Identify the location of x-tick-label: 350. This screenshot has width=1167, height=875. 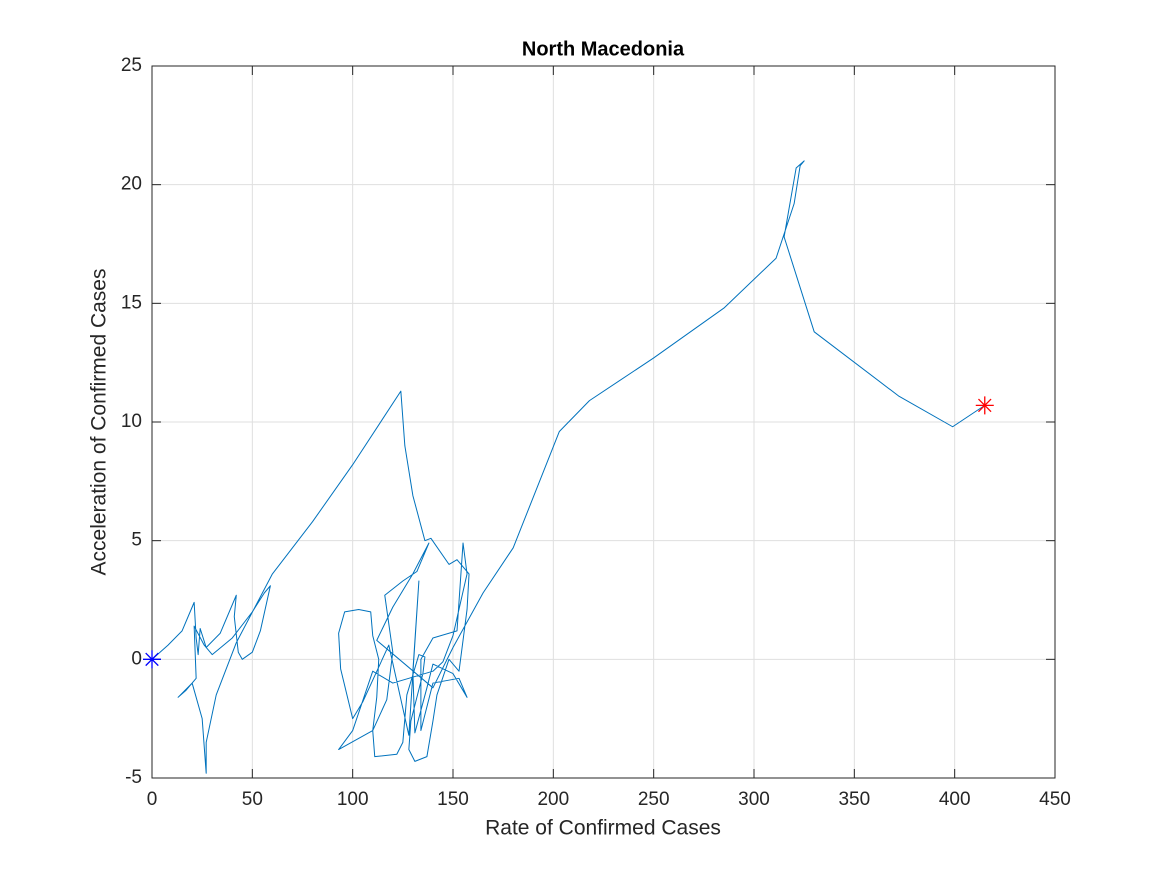
(854, 799).